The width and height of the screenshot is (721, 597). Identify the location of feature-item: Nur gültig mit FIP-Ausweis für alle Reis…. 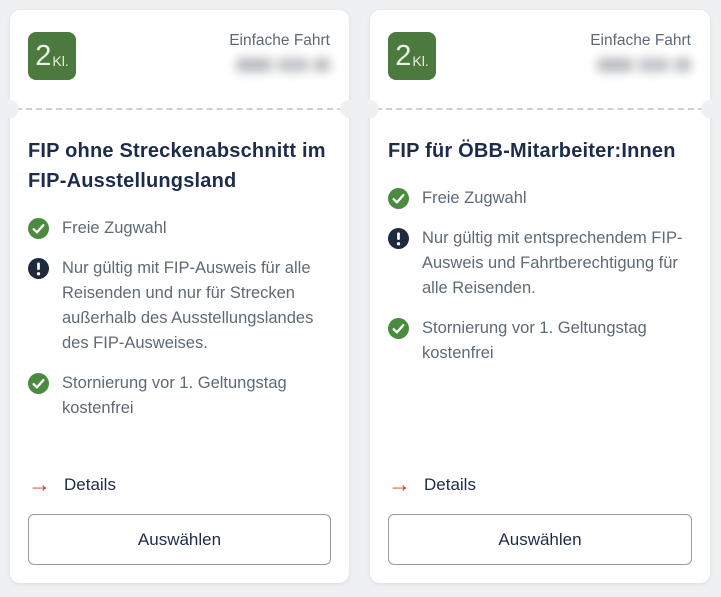
(179, 306).